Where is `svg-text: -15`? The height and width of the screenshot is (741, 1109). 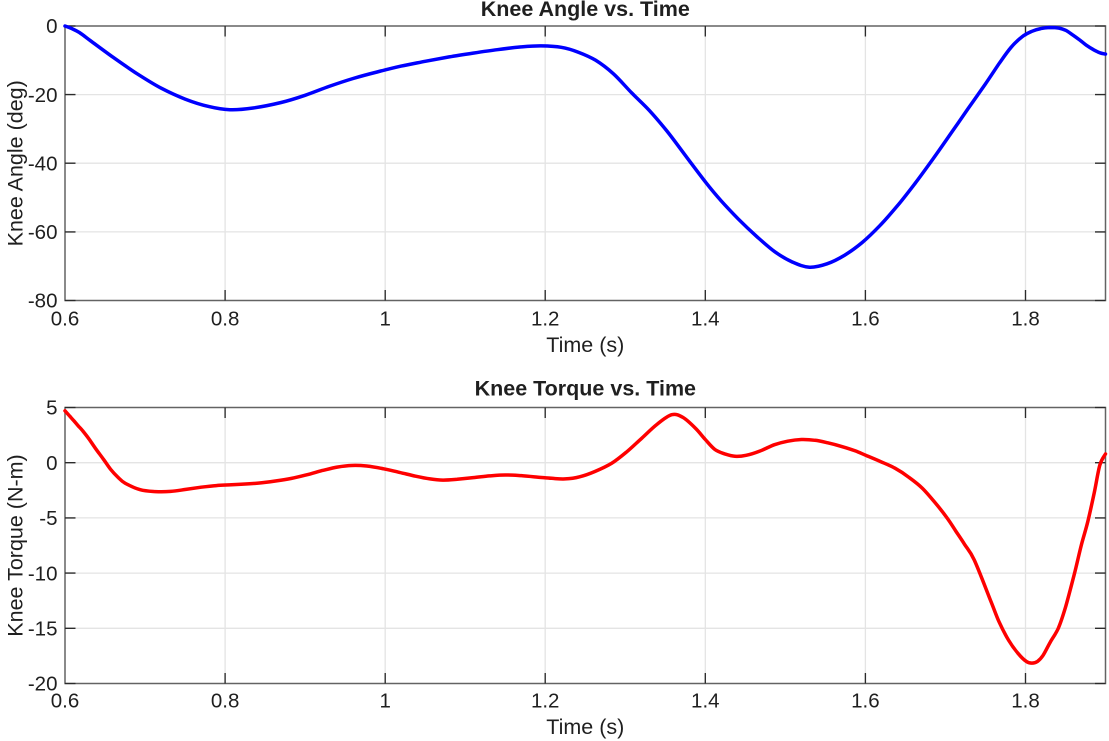 svg-text: -15 is located at coordinates (43, 629).